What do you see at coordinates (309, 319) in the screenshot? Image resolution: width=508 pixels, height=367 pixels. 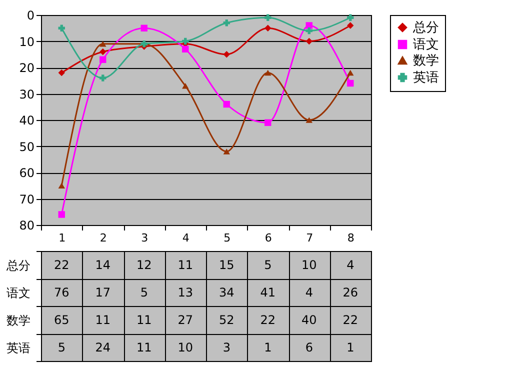 I see `data-label: 40` at bounding box center [309, 319].